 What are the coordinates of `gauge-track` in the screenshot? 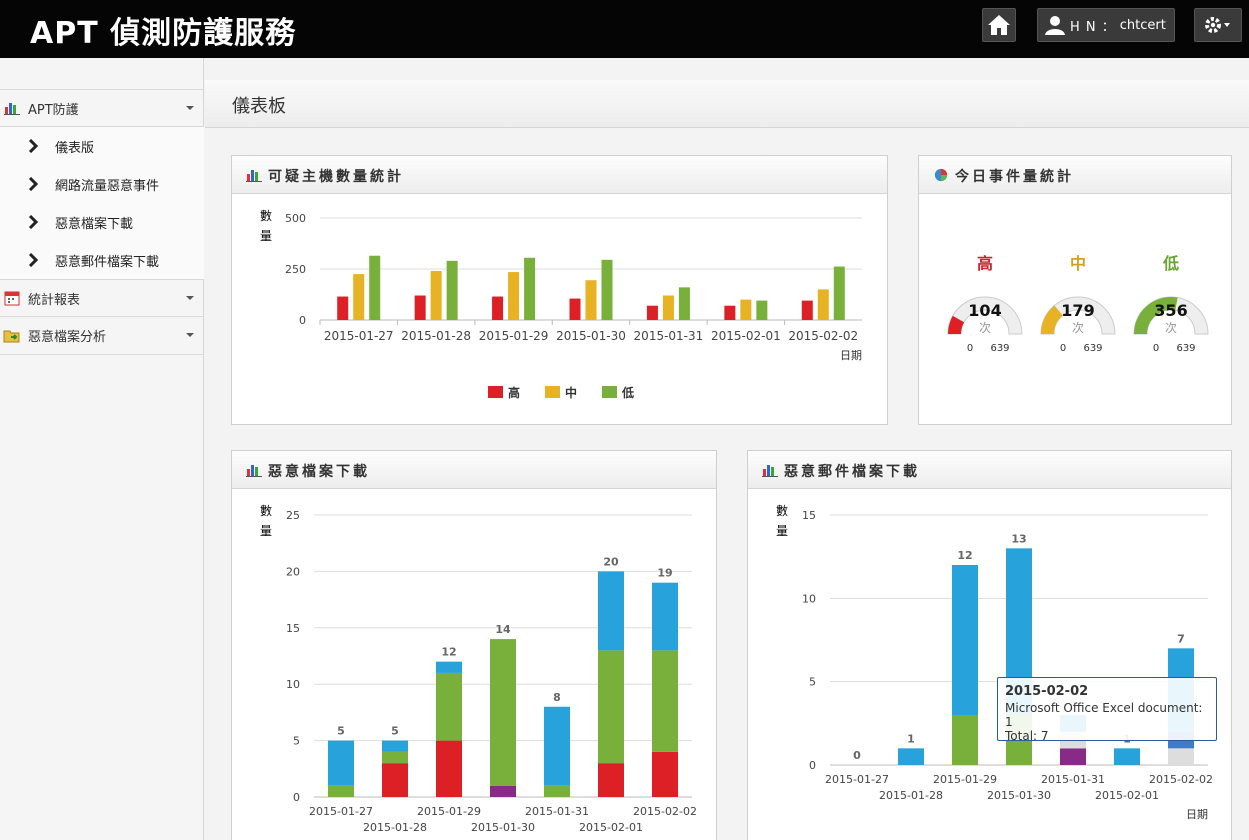 It's located at (1078, 315).